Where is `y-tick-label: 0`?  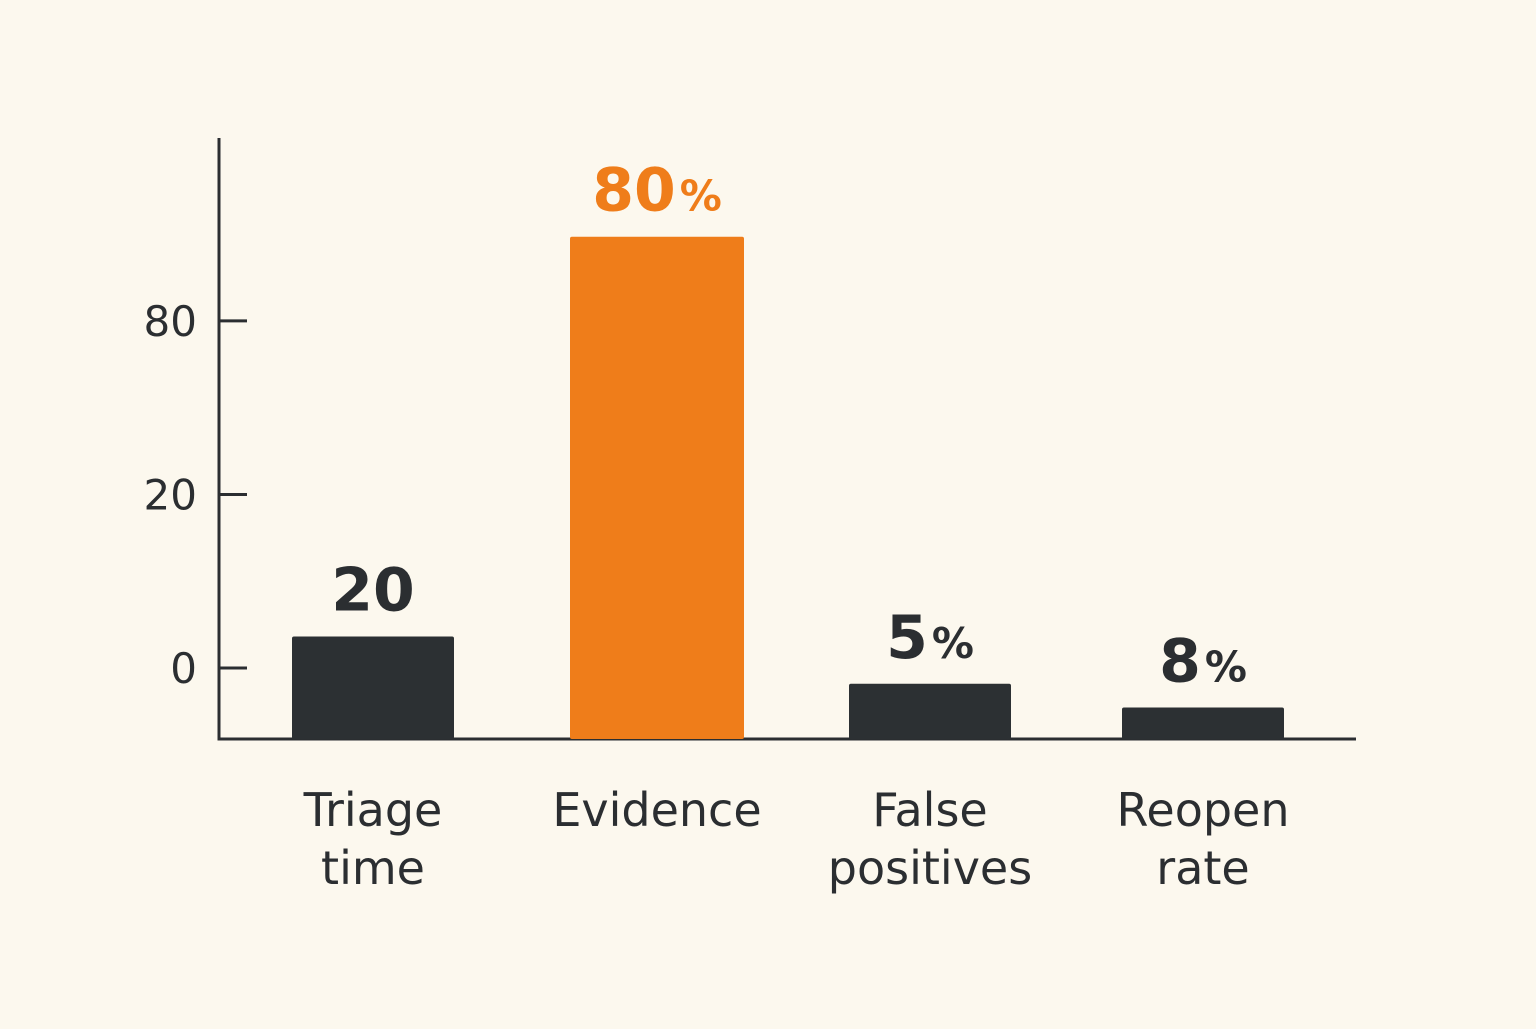 y-tick-label: 0 is located at coordinates (183, 668).